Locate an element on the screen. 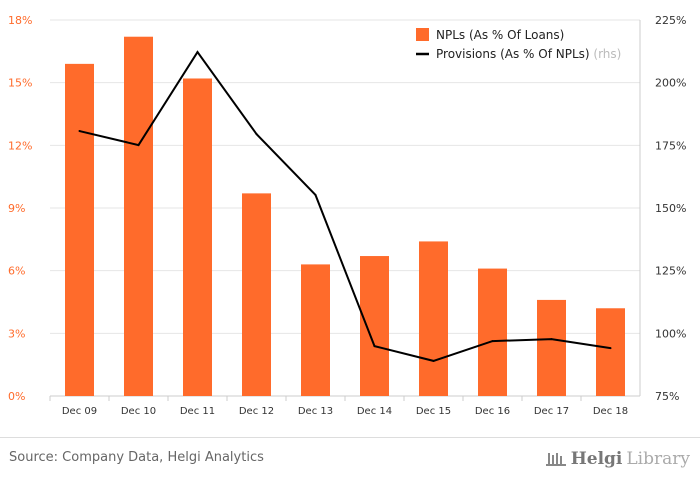  source-text: Source: Company Data, Helgi Analytics is located at coordinates (136, 457).